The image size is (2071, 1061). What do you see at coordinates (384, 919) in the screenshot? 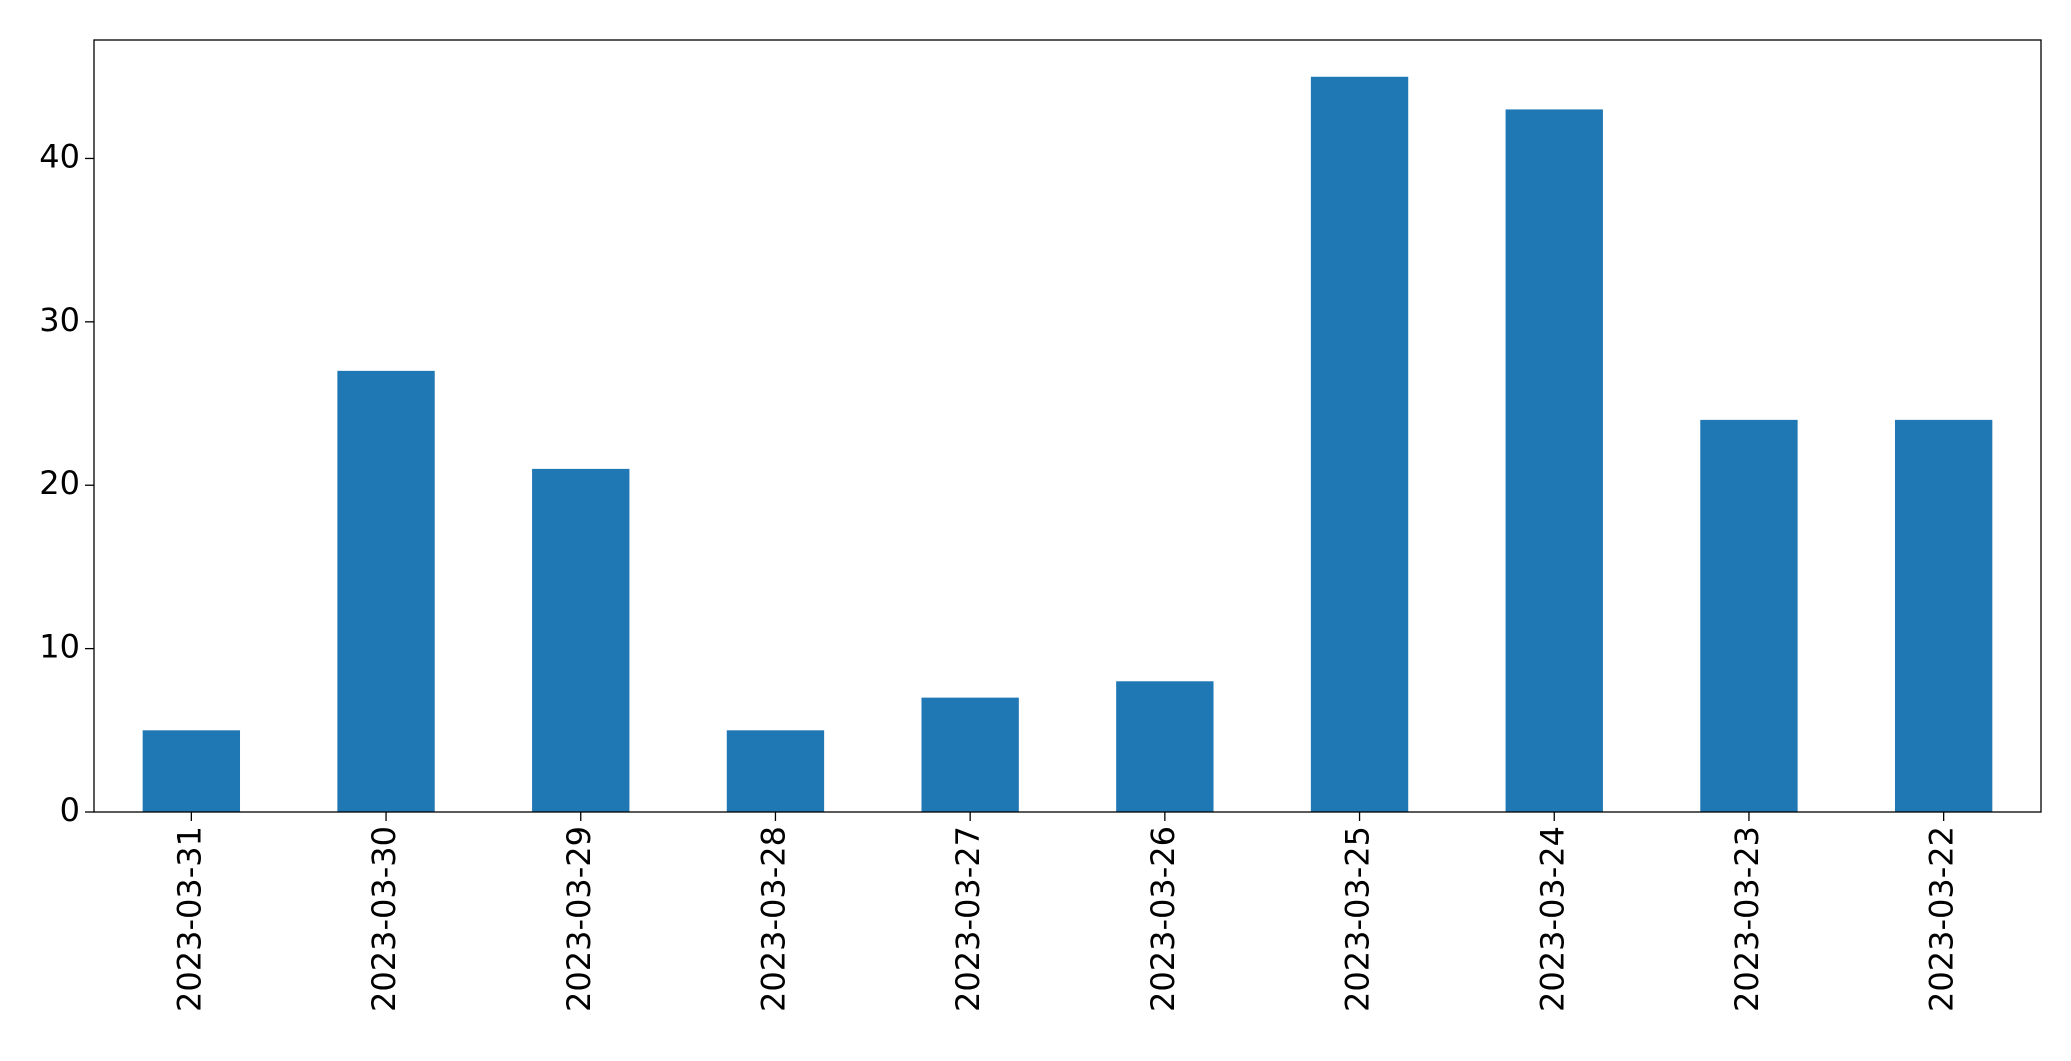
I see `x-tick-label: 2023-03-30` at bounding box center [384, 919].